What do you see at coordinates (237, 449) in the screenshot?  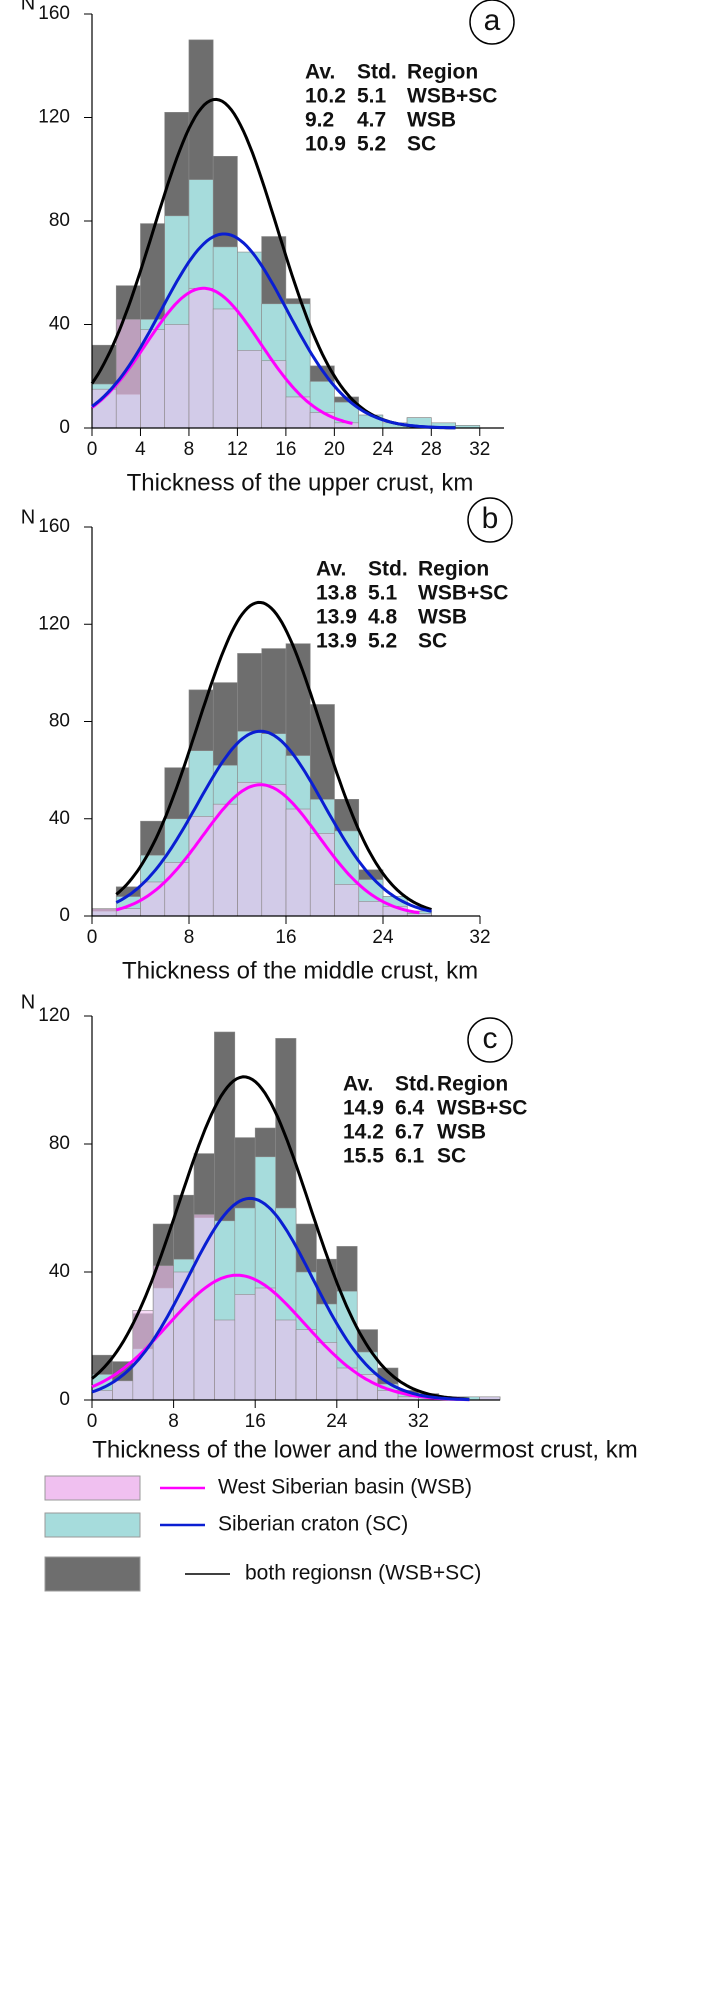 I see `x-tick-label: 12` at bounding box center [237, 449].